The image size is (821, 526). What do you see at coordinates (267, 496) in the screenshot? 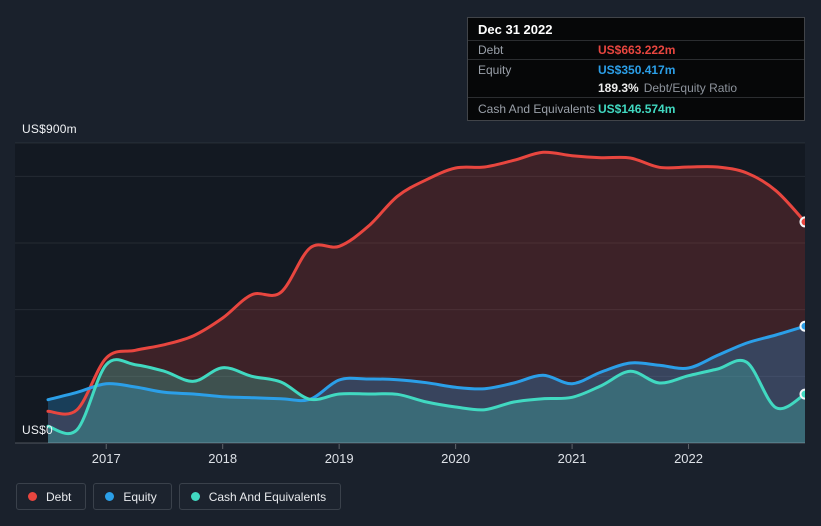
I see `legend-cash-label: Cash And Equivalents` at bounding box center [267, 496].